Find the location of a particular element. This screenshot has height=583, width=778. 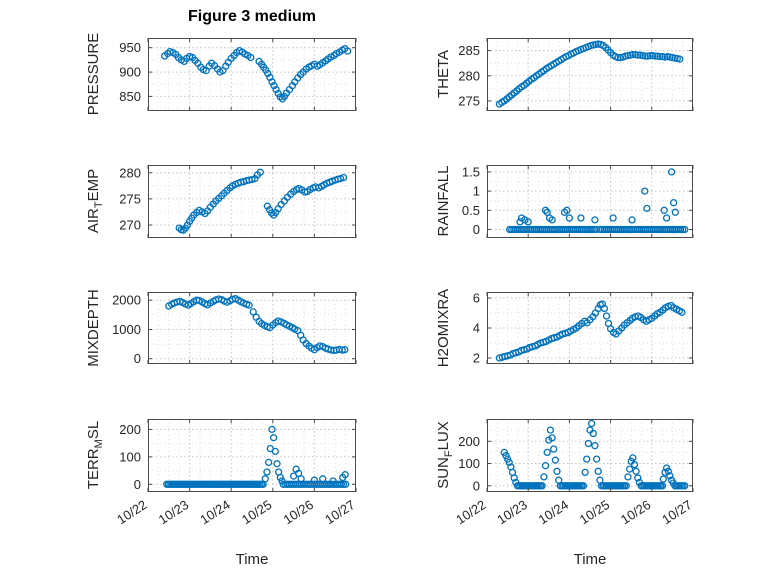

ylabel-subscript: T is located at coordinates (99, 205).